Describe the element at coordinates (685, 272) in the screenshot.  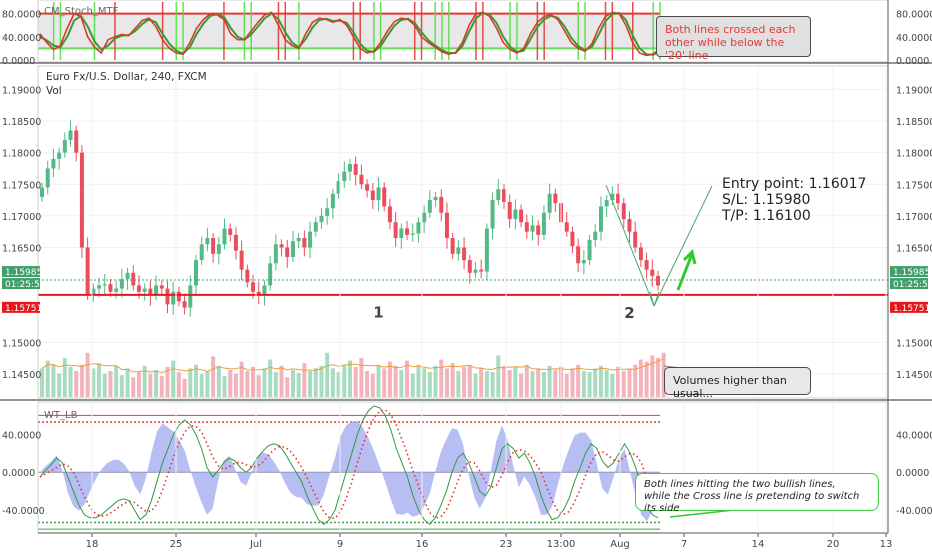
I see `bullish-arrow-shaft` at that location.